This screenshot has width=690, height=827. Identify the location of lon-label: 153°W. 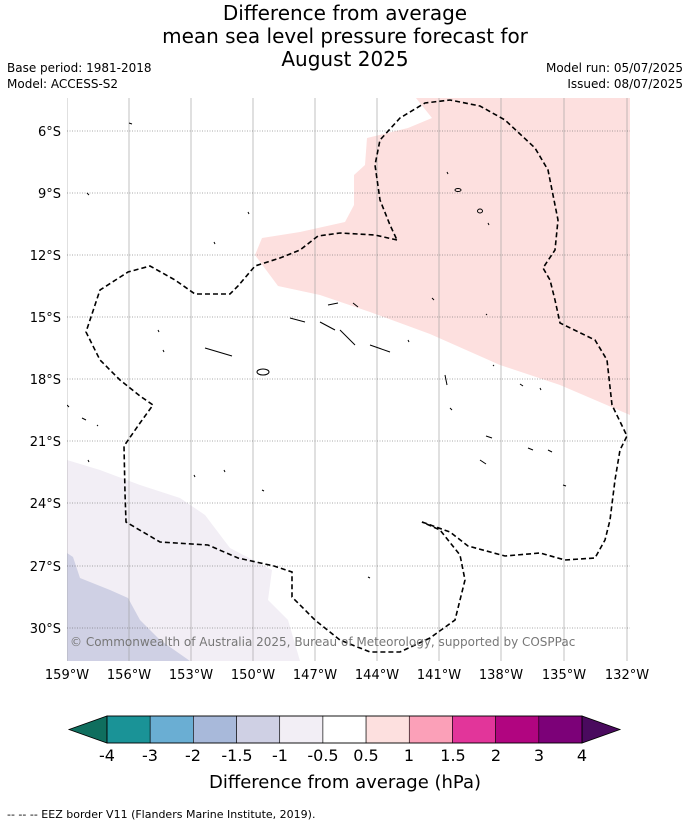
(191, 675).